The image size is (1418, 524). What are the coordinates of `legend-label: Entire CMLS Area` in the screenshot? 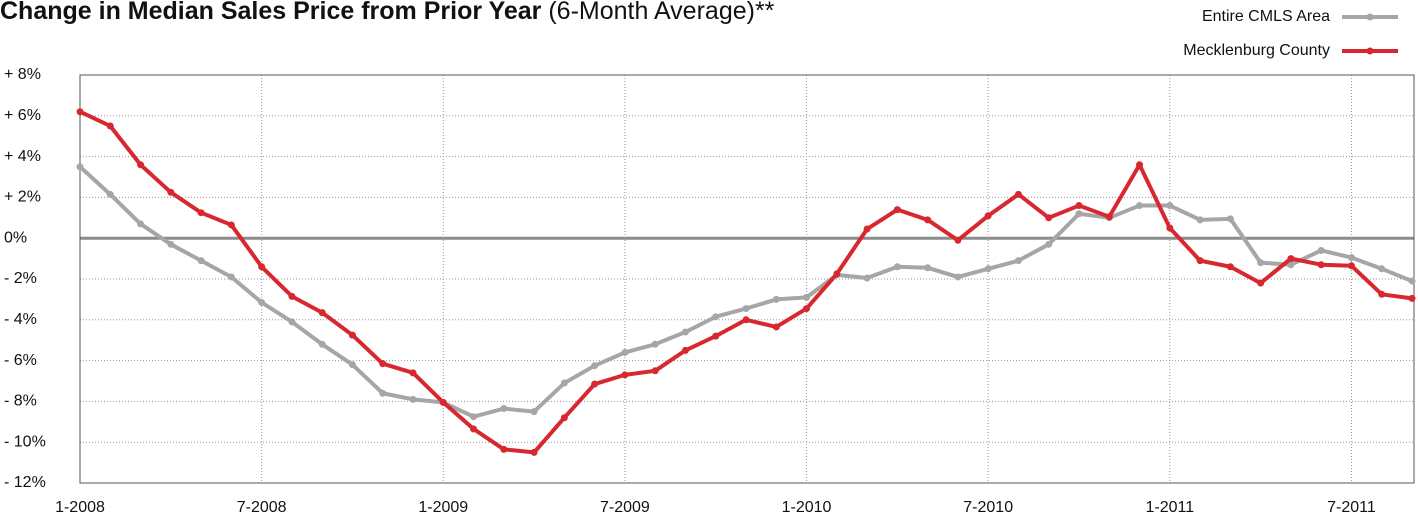 It's located at (1266, 16).